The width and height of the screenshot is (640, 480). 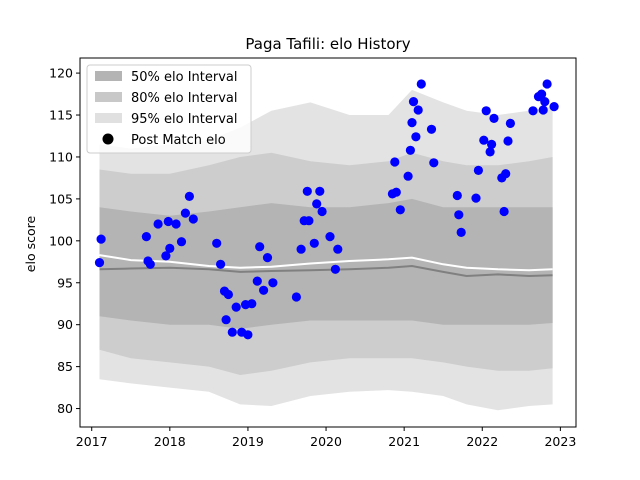 I want to click on x-tick-label: 2023, so click(x=560, y=441).